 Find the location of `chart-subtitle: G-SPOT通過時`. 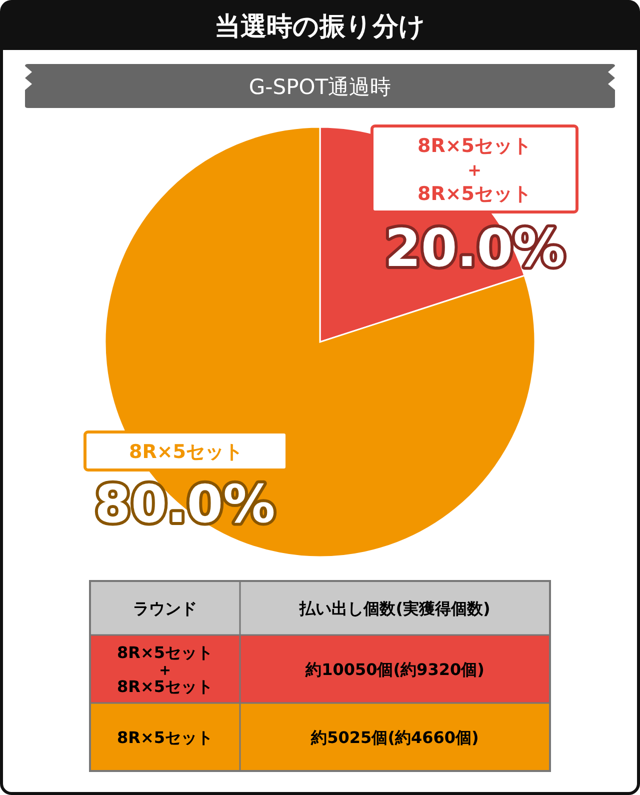

chart-subtitle: G-SPOT通過時 is located at coordinates (320, 87).